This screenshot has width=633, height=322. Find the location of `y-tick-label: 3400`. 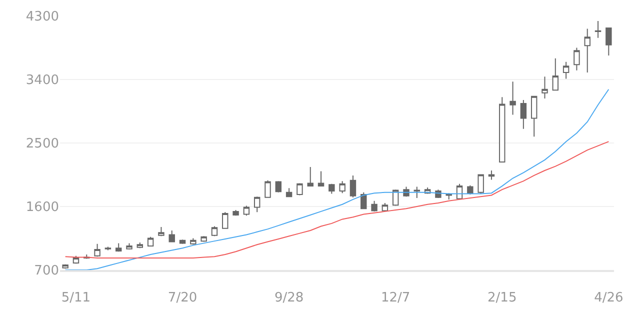

y-tick-label: 3400 is located at coordinates (42, 80).